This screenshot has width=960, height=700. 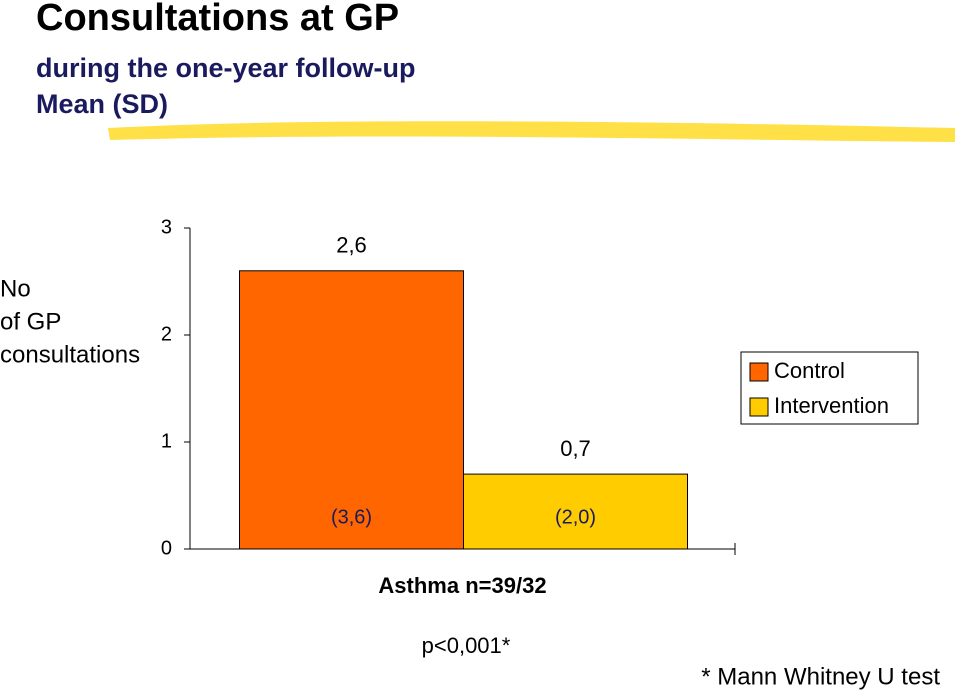 I want to click on y-axis-label: No, so click(x=15, y=288).